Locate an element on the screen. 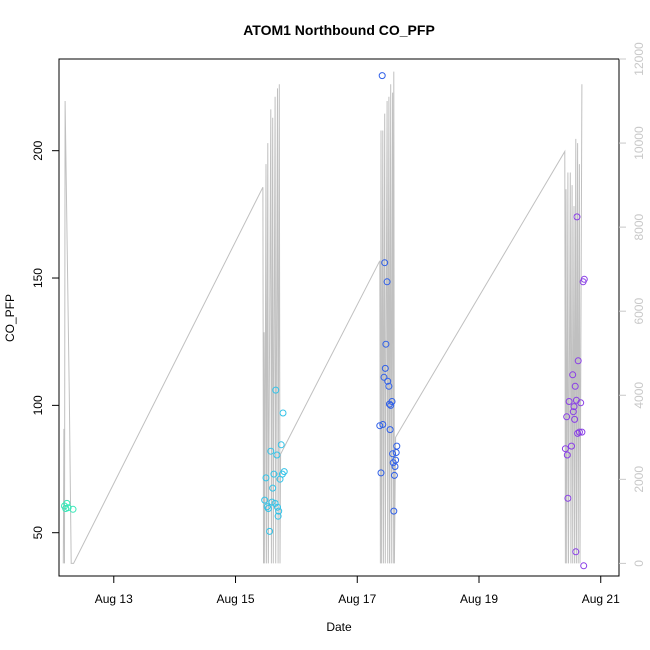  y2-tick-label: 0 is located at coordinates (639, 563).